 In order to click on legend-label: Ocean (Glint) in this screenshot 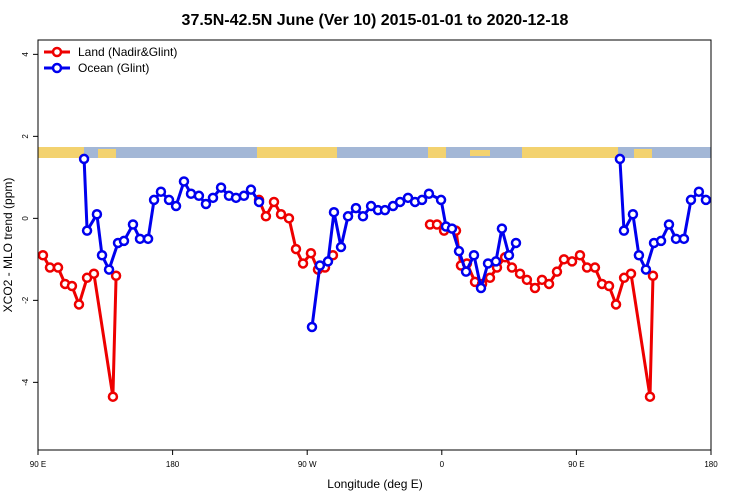, I will do `click(113, 68)`.